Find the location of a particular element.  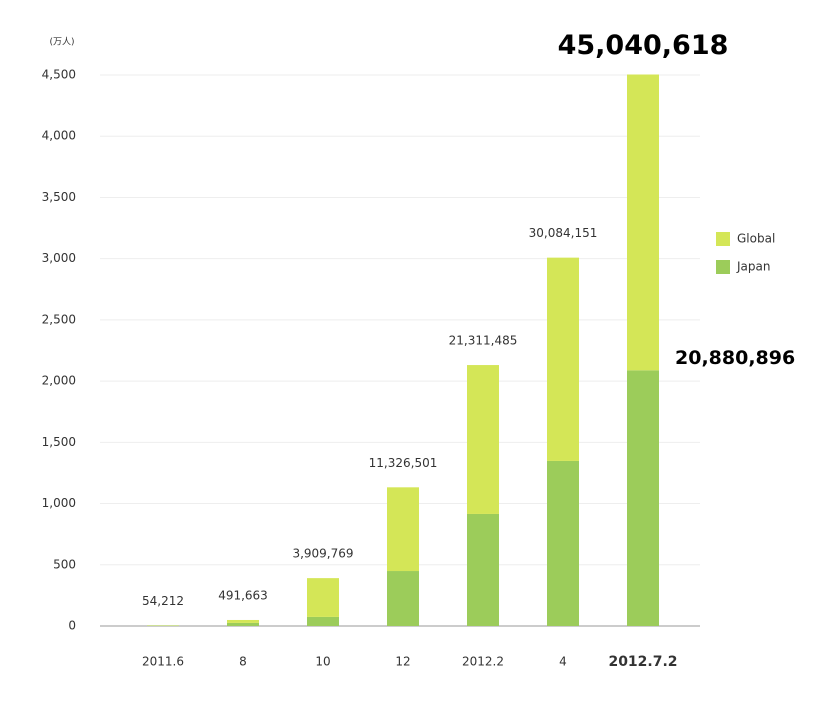

total-label: 45,040,618 is located at coordinates (643, 45).